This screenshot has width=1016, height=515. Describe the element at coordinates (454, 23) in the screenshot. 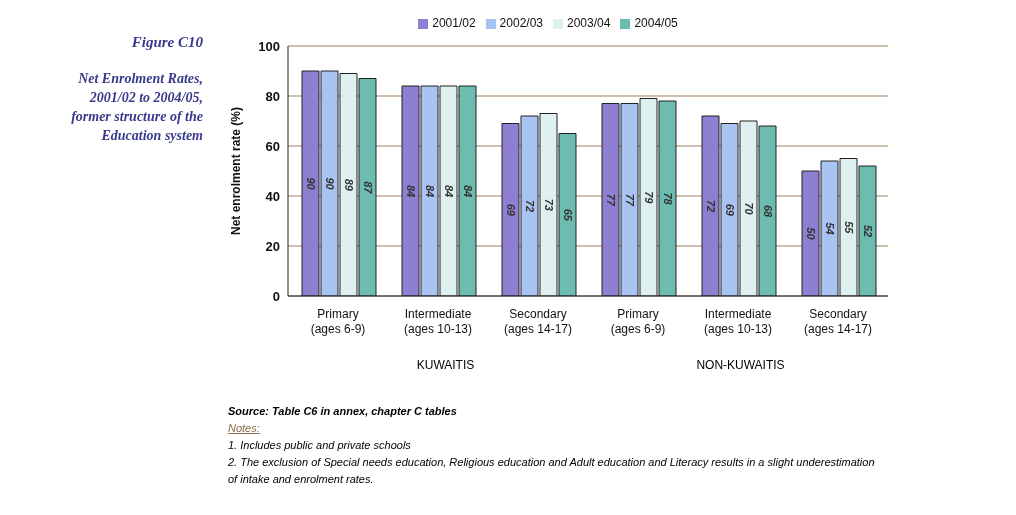

I see `legend-label: 2001/02` at that location.